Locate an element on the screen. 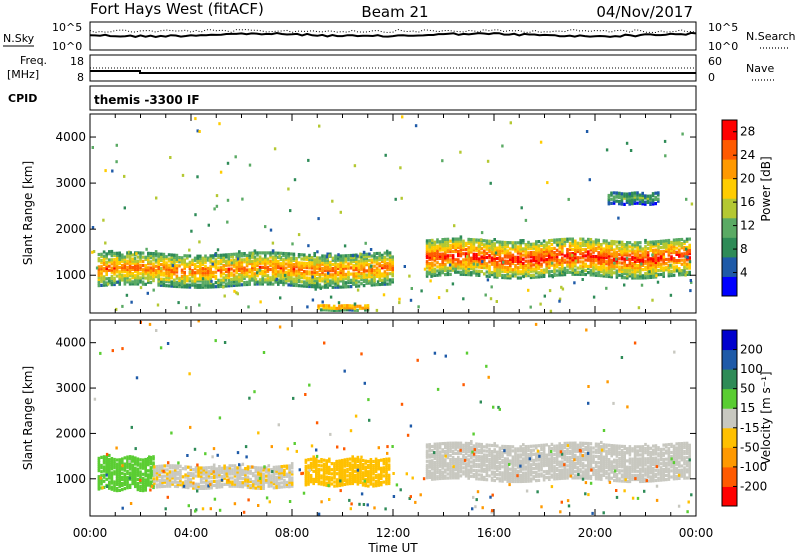 This screenshot has width=800, height=554. cpid-label: CPID is located at coordinates (22, 98).